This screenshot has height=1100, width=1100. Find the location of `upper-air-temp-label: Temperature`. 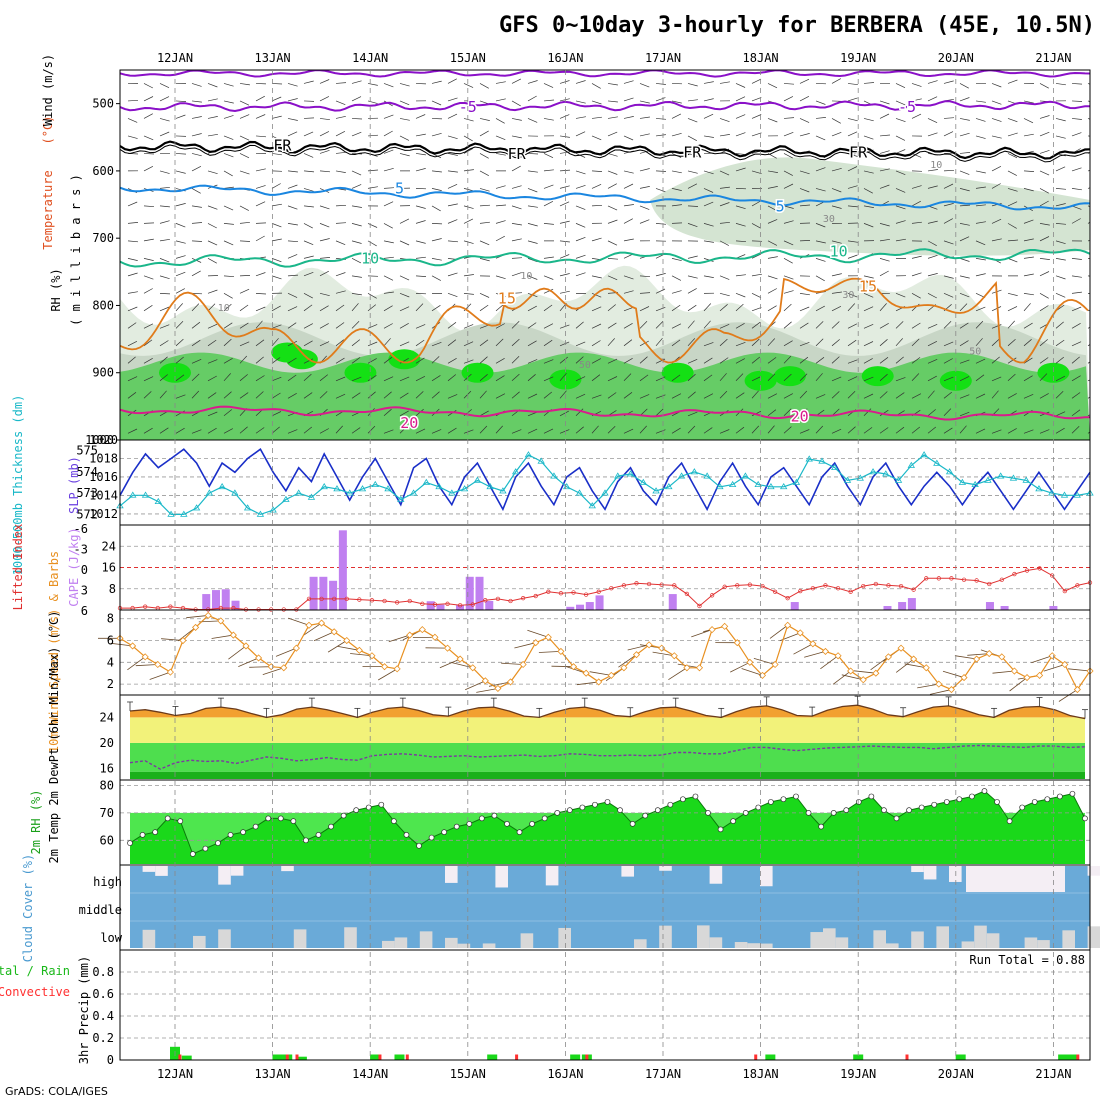

upper-air-temp-label: Temperature is located at coordinates (48, 209).